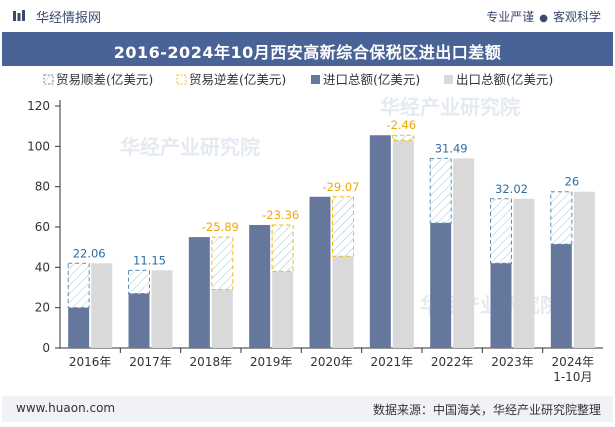 Image resolution: width=615 pixels, height=427 pixels. Describe the element at coordinates (42, 187) in the screenshot. I see `y-tick-label: 80` at that location.